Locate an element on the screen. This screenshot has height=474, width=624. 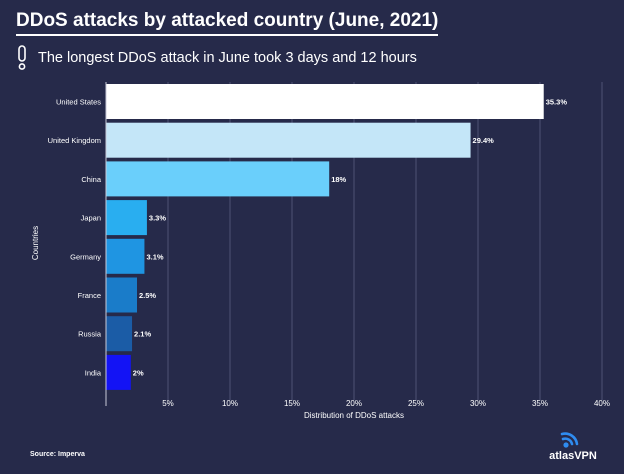
x-tick-label: 15% is located at coordinates (292, 403).